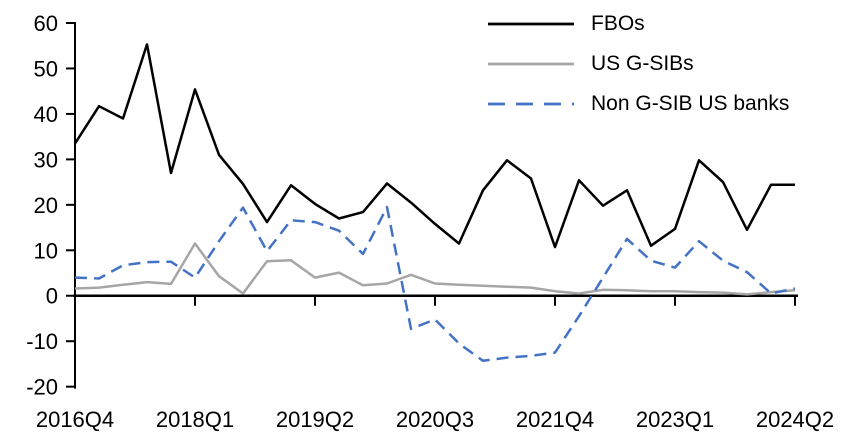 The width and height of the screenshot is (852, 442). Describe the element at coordinates (531, 64) in the screenshot. I see `legend-line-us-gsibs-icon` at that location.